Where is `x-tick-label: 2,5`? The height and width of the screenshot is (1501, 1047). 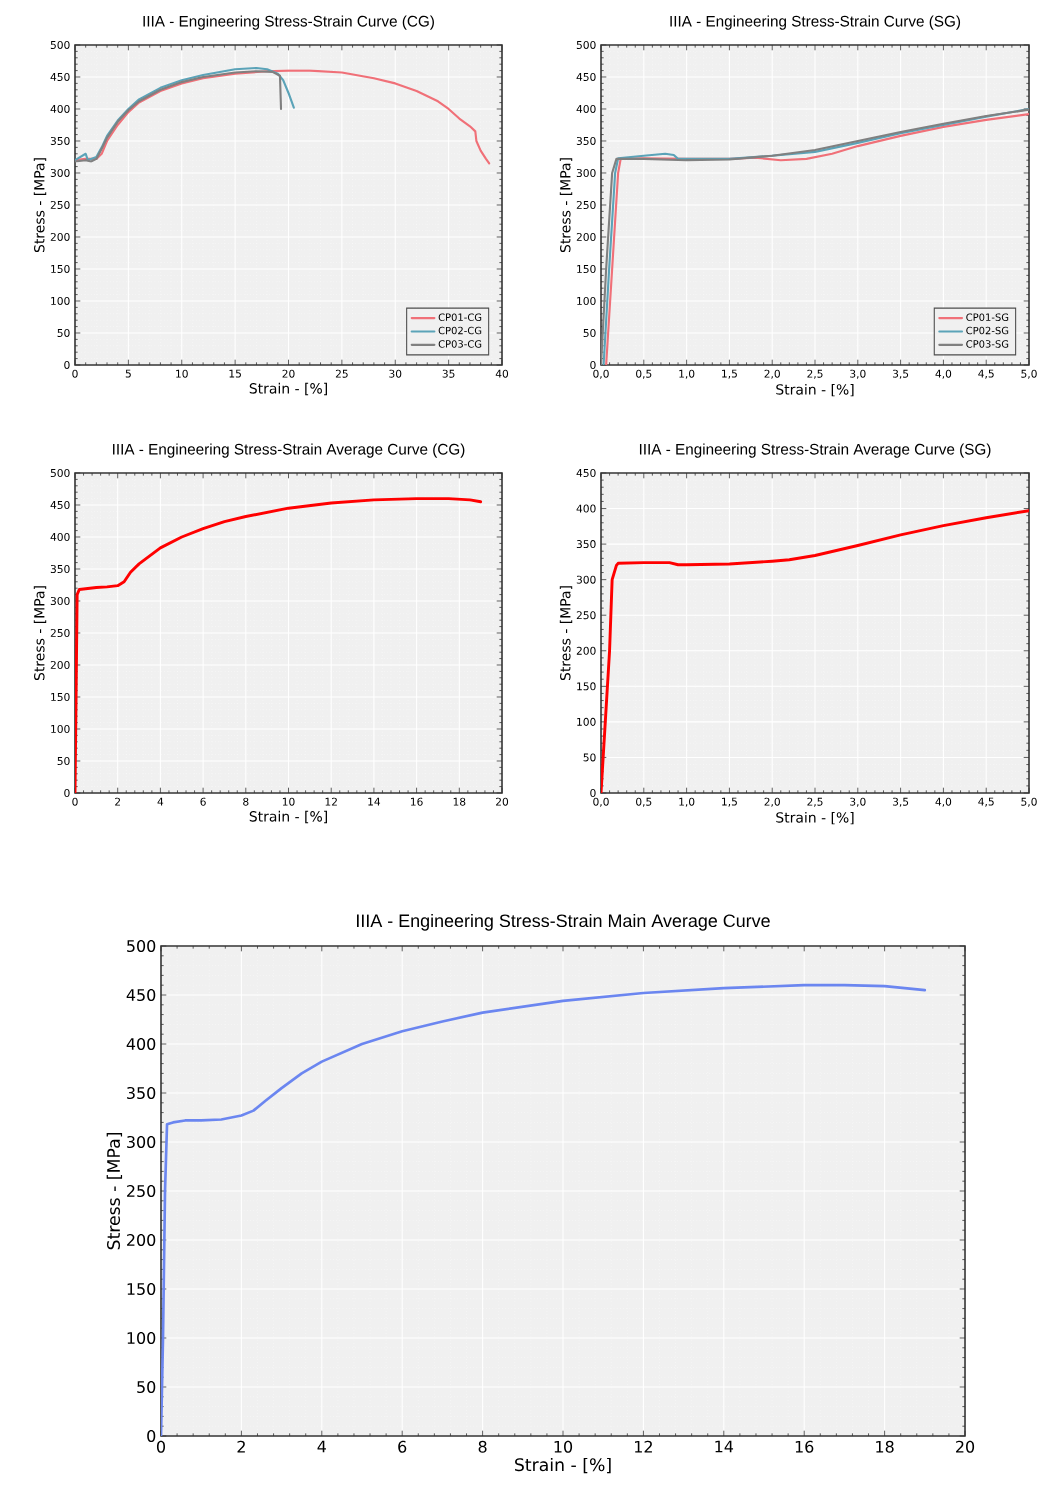 x-tick-label: 2,5 is located at coordinates (815, 802).